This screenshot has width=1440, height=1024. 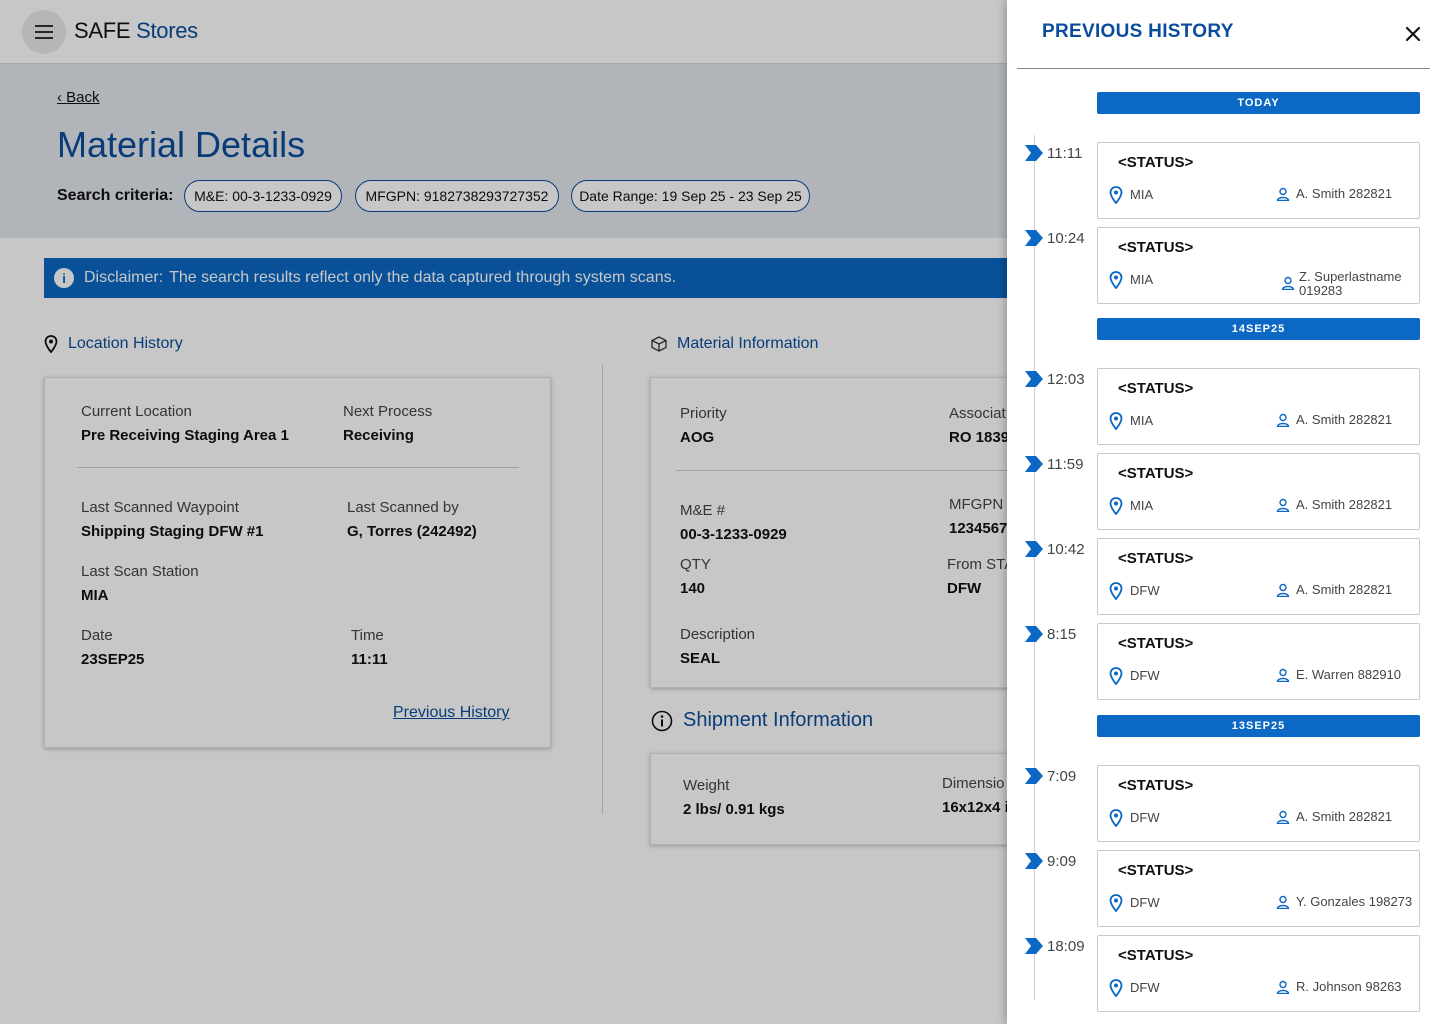 I want to click on date-group-header: TODAY, so click(x=1258, y=103).